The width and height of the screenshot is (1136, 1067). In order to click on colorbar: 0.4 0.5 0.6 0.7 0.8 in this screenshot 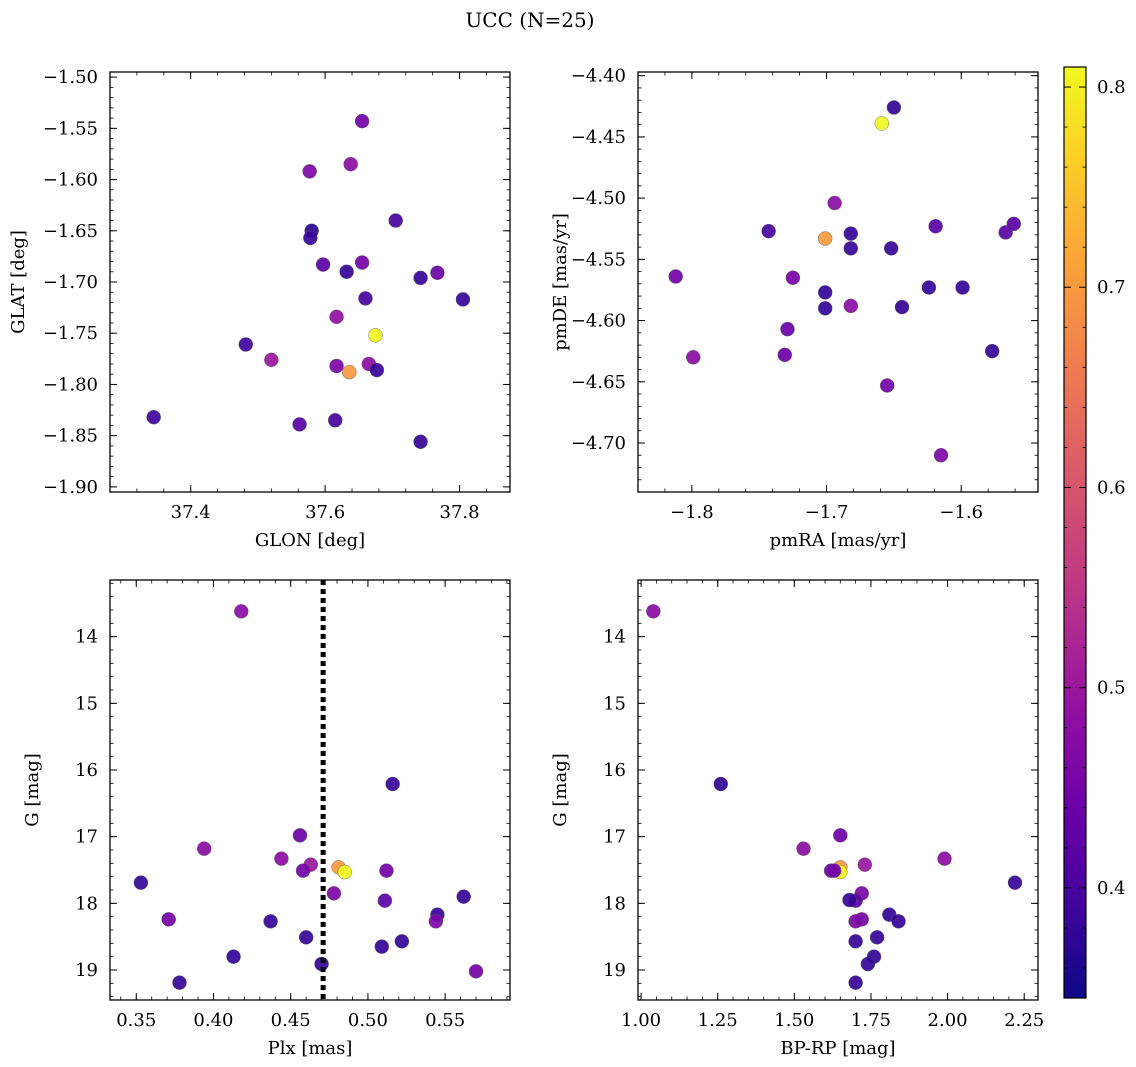, I will do `click(1094, 532)`.